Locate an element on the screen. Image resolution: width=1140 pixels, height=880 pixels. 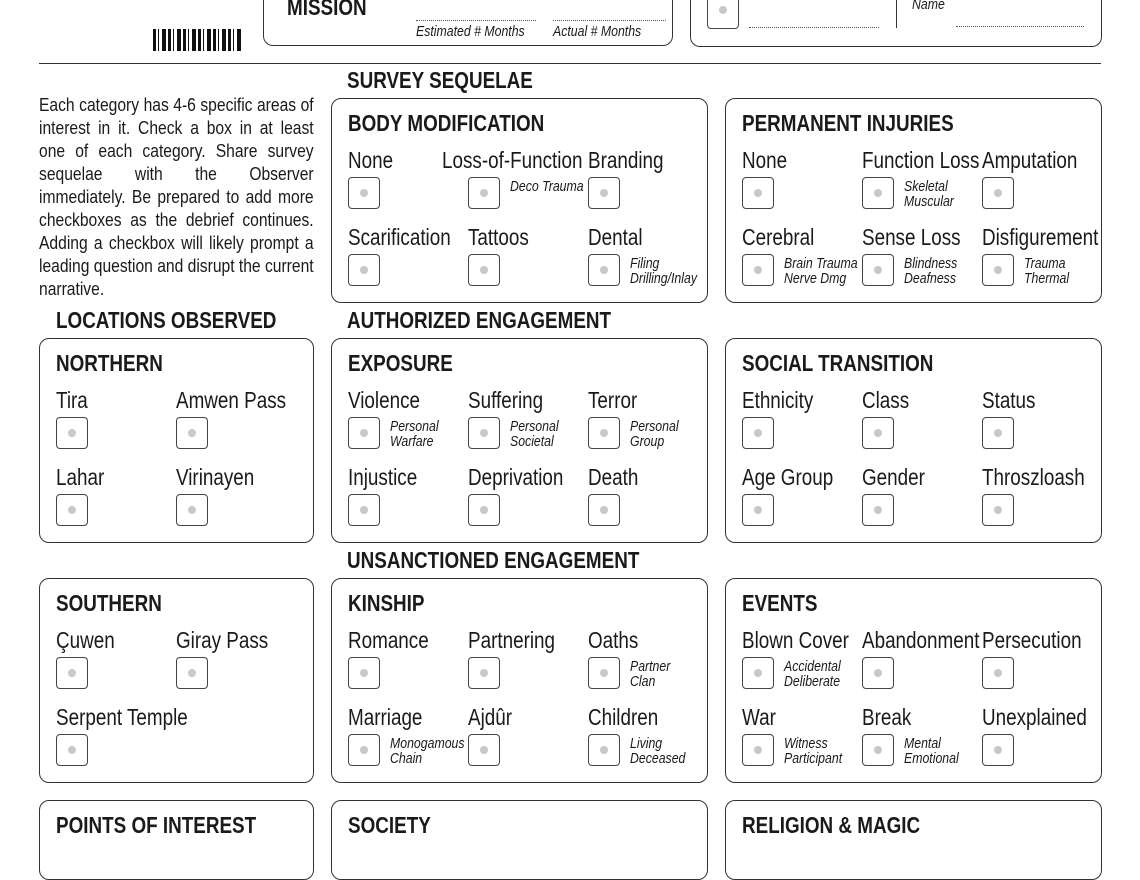
option-text: Drilling/Inlay is located at coordinates (663, 278).